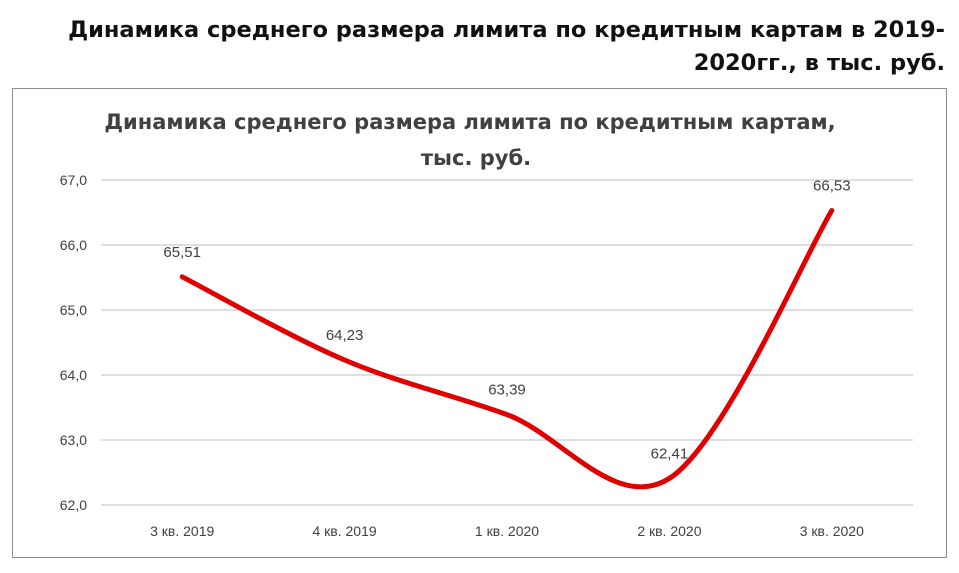 The height and width of the screenshot is (573, 959). What do you see at coordinates (73, 245) in the screenshot?
I see `y-tick-label: 66,0` at bounding box center [73, 245].